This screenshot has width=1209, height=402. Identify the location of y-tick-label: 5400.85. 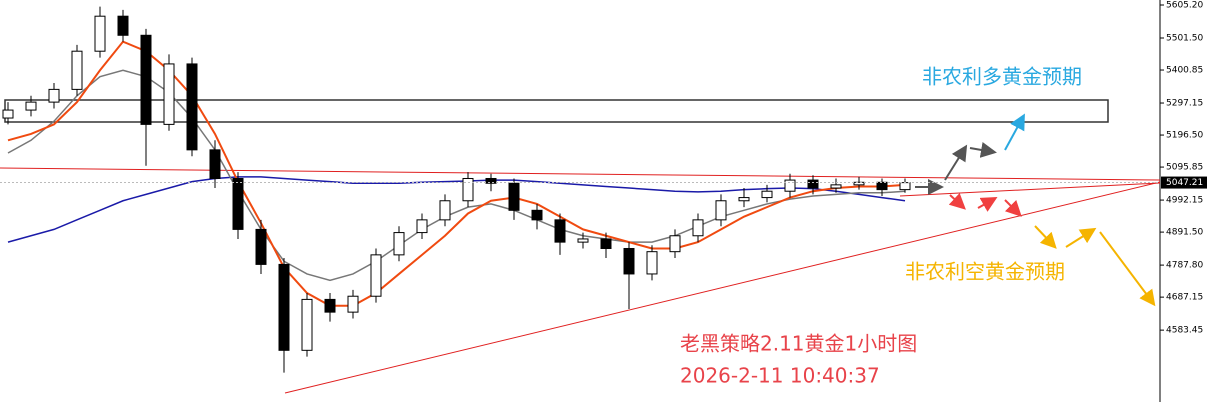
(1184, 71).